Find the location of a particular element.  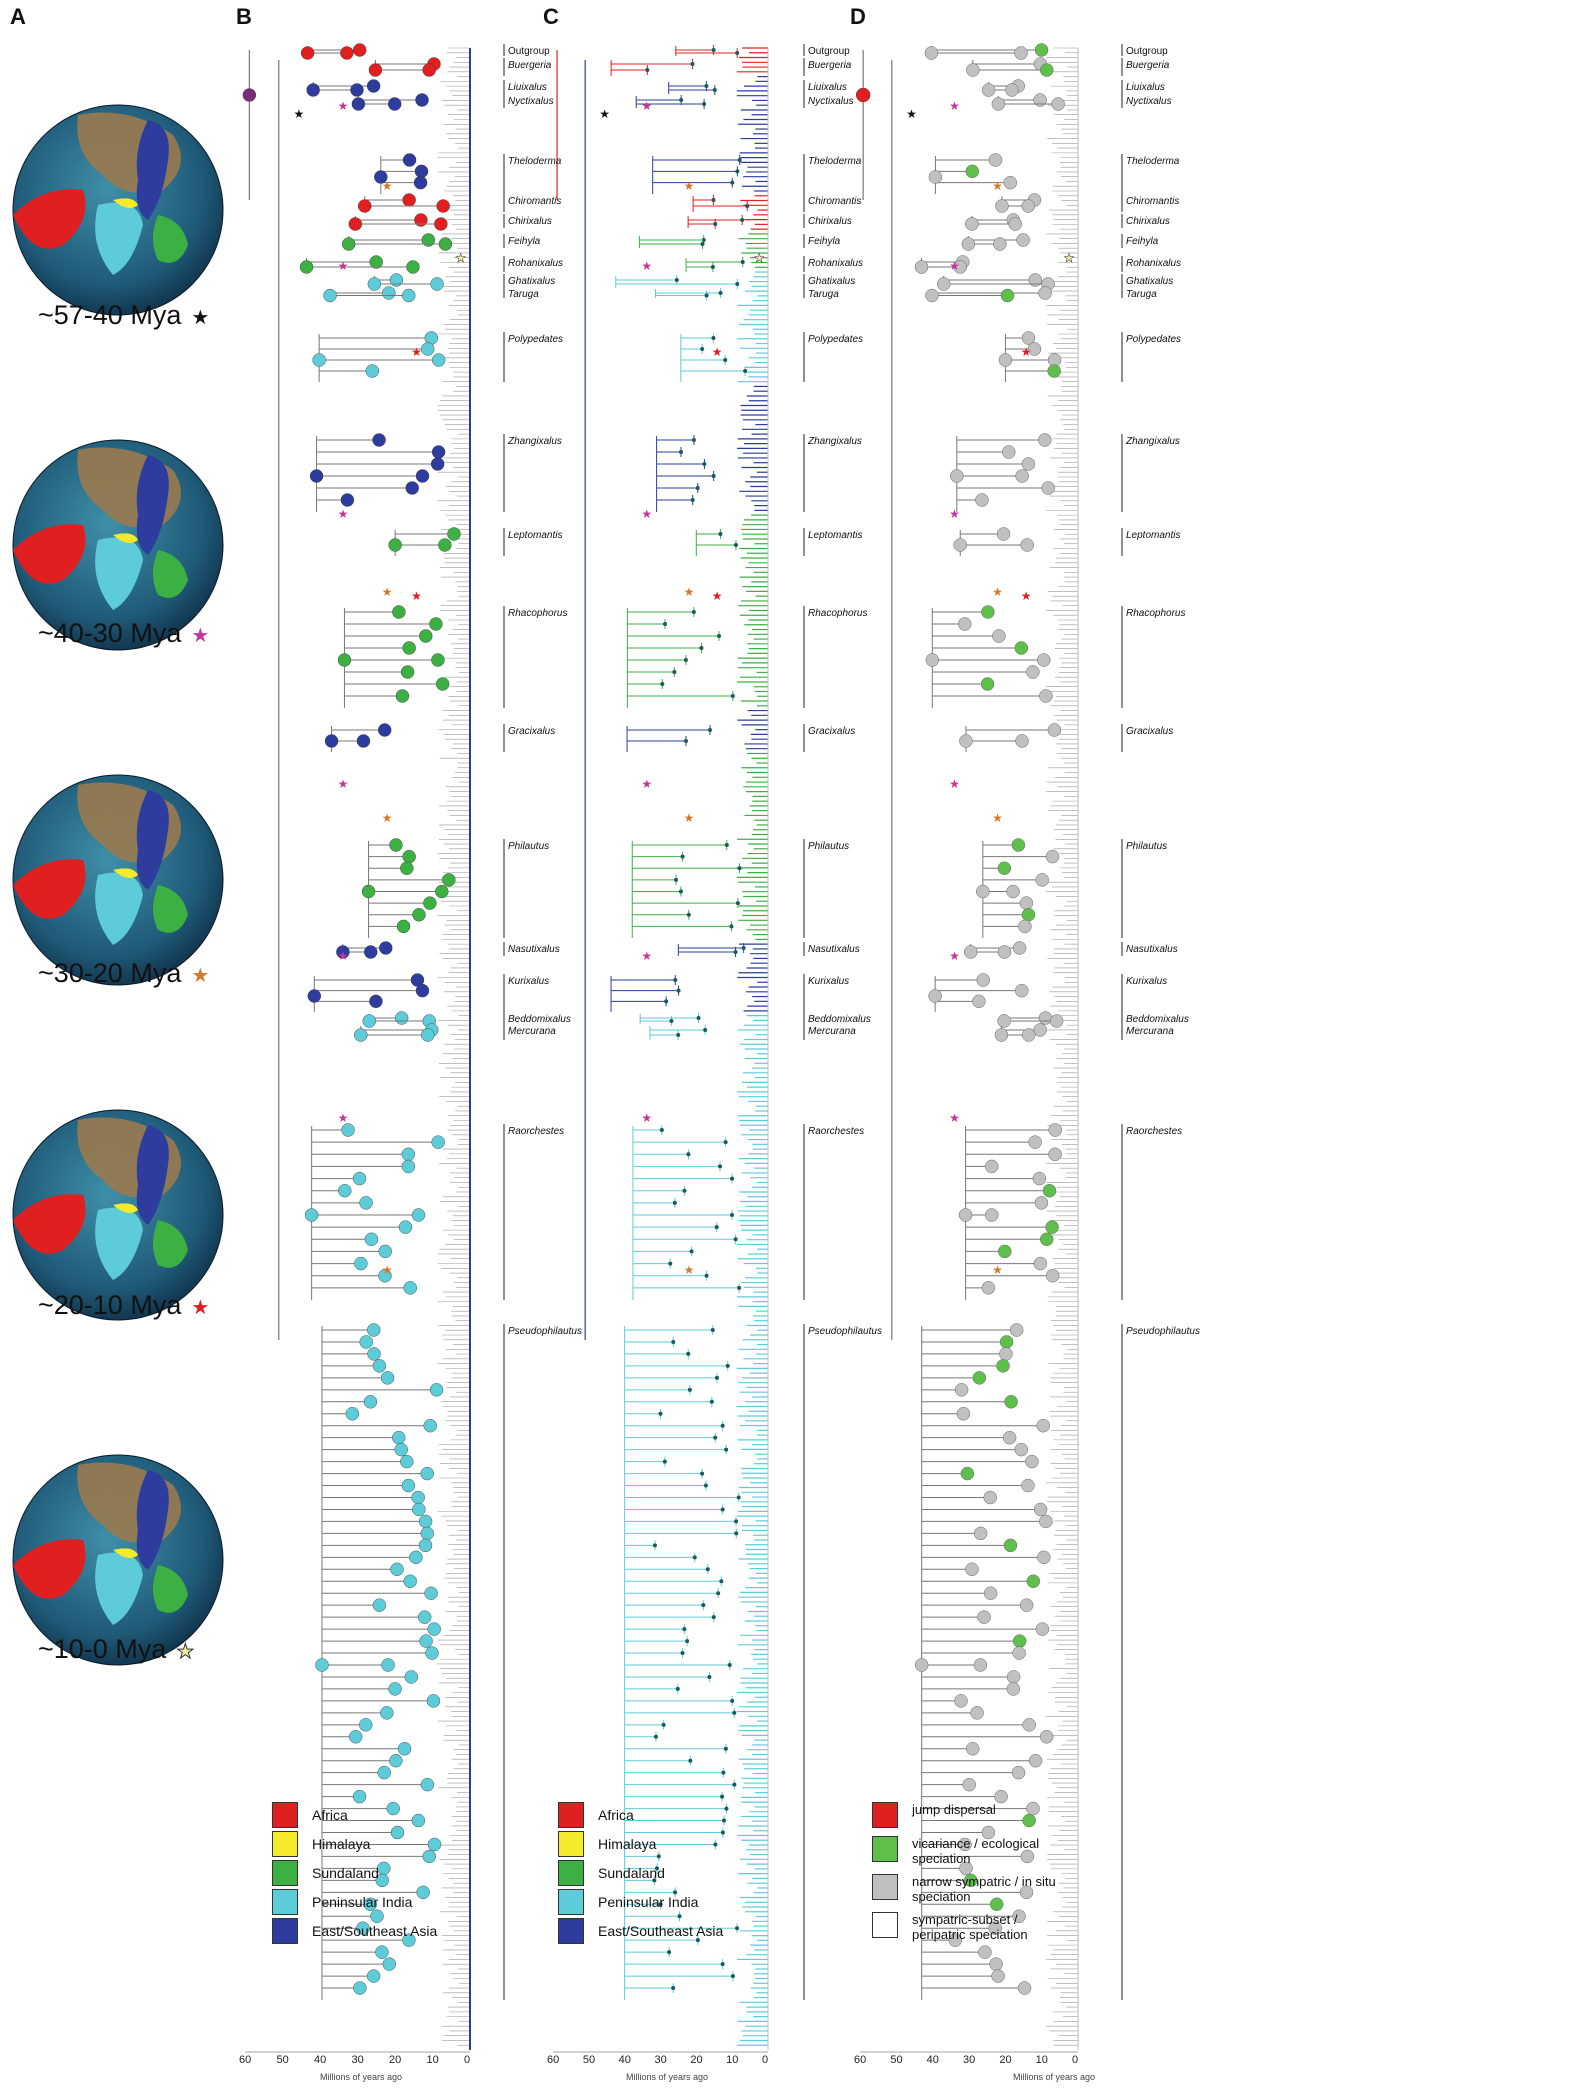

legend-item: Sundaland is located at coordinates (354, 1872).